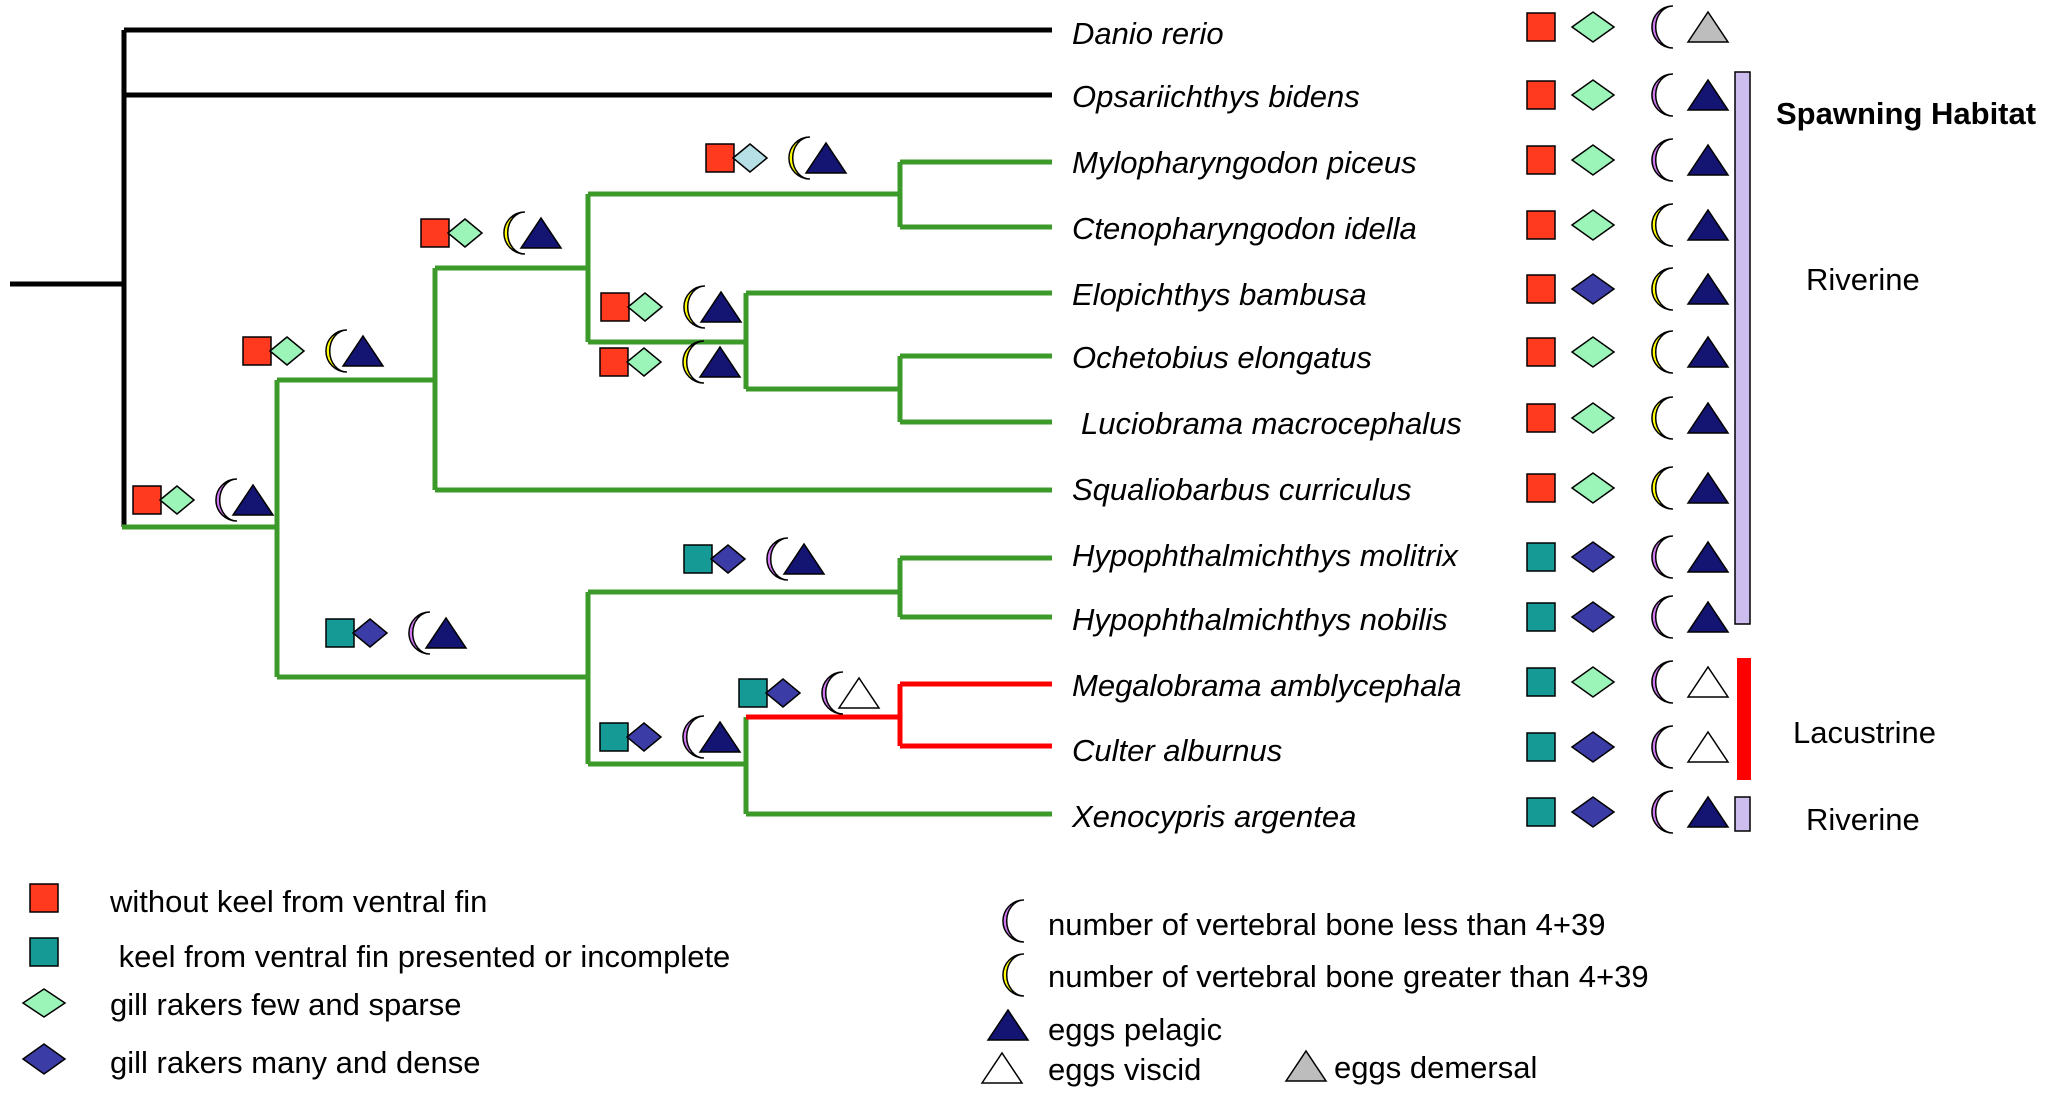  What do you see at coordinates (1435, 1067) in the screenshot?
I see `legend-text: eggs demersal` at bounding box center [1435, 1067].